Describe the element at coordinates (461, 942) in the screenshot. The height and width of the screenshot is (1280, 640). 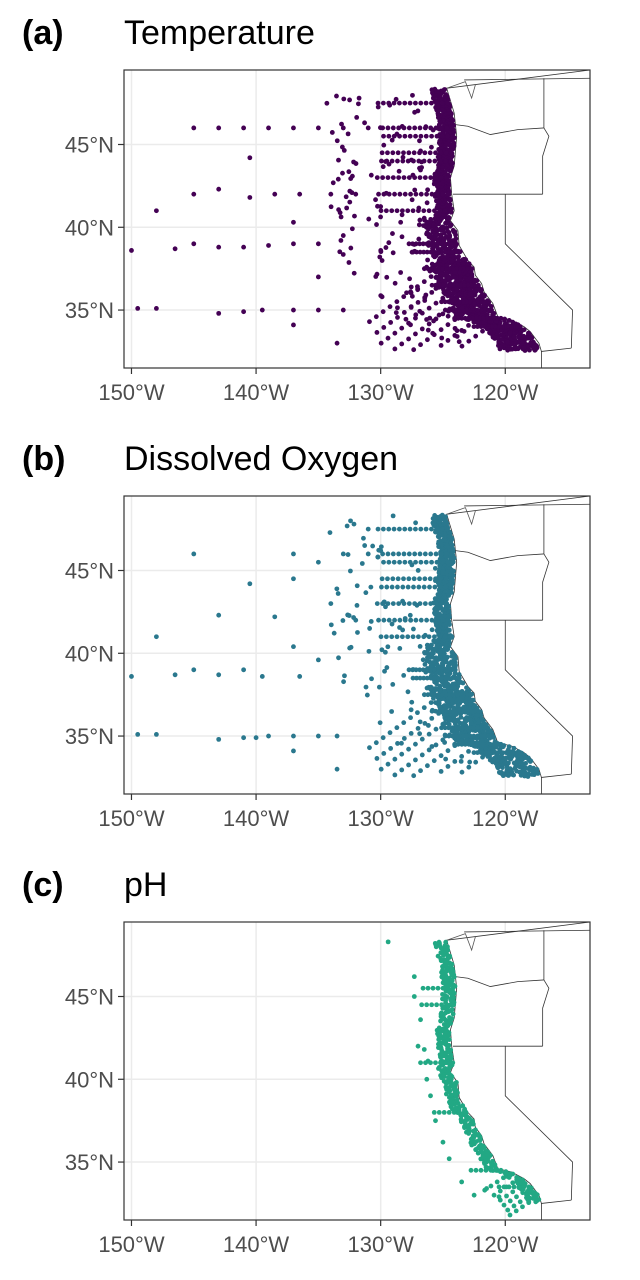
I see `coastline-detail` at that location.